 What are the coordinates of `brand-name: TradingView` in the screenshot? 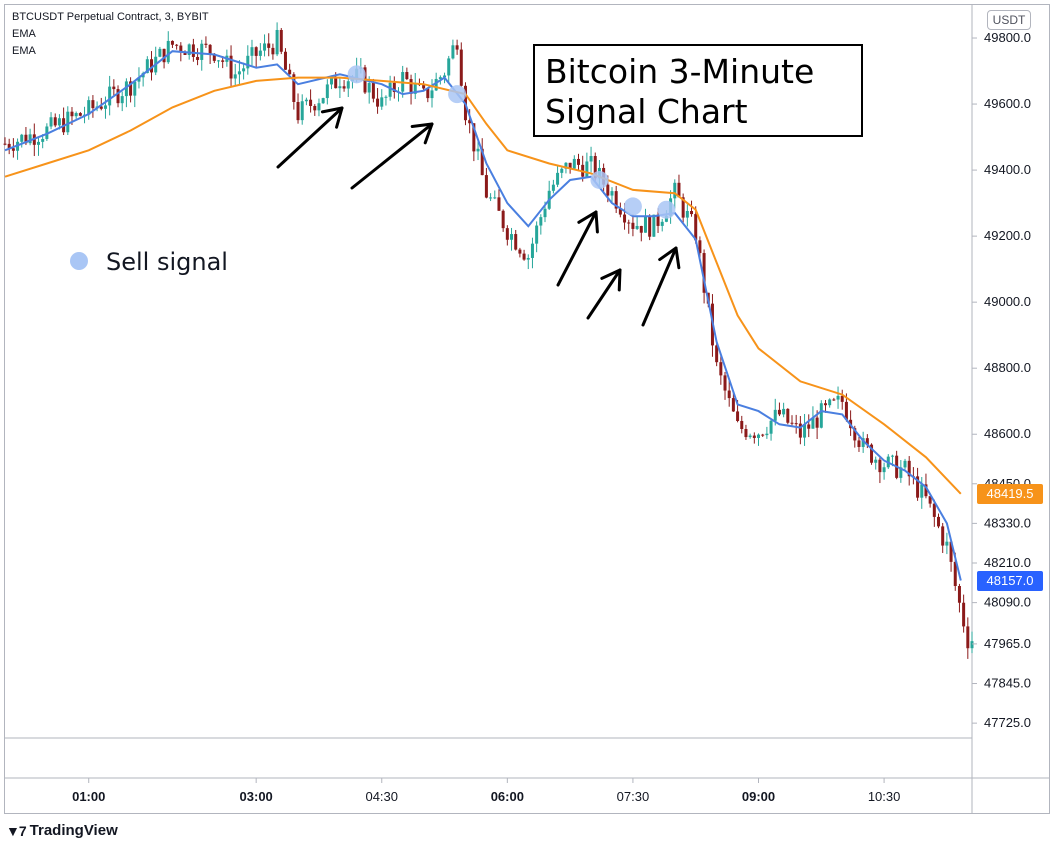 It's located at (73, 830).